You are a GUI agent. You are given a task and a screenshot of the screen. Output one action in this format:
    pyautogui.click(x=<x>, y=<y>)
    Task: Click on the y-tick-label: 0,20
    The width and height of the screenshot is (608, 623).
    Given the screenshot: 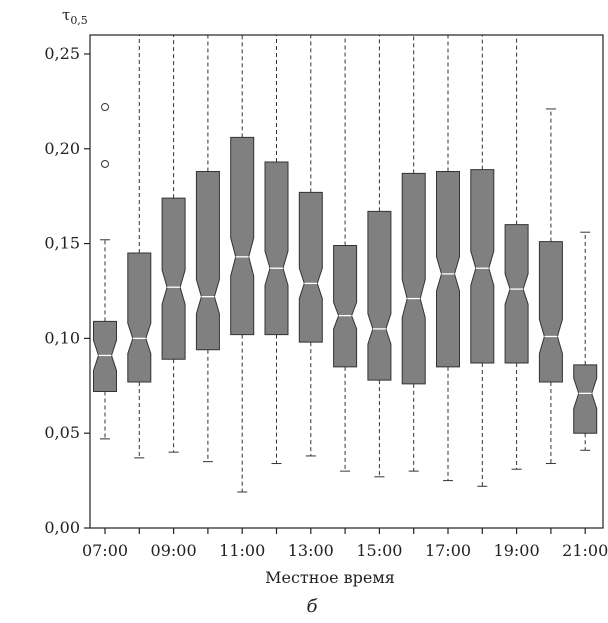 What is the action you would take?
    pyautogui.click(x=62, y=148)
    